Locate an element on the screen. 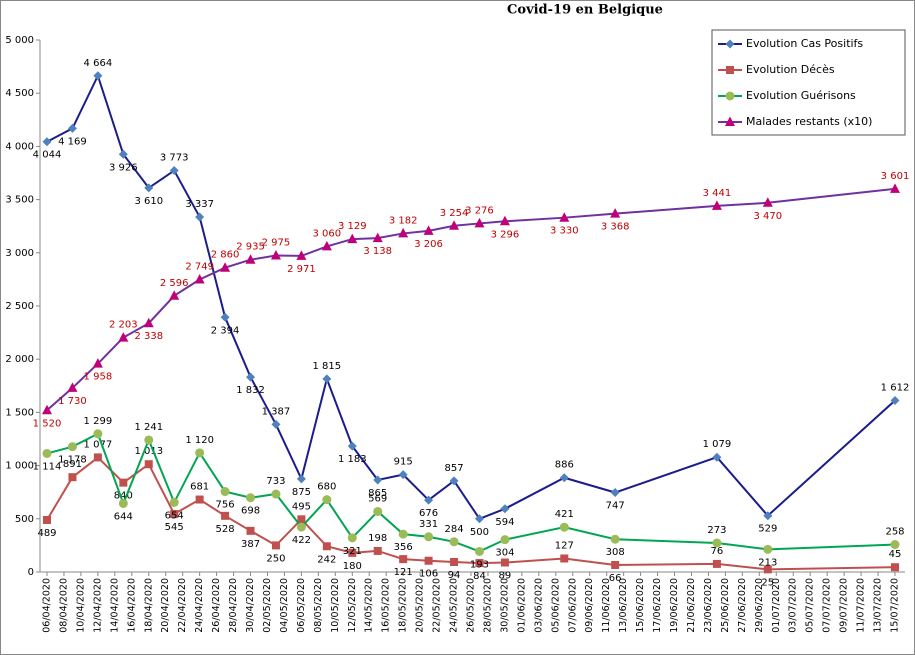  data-label: 89 is located at coordinates (505, 576).